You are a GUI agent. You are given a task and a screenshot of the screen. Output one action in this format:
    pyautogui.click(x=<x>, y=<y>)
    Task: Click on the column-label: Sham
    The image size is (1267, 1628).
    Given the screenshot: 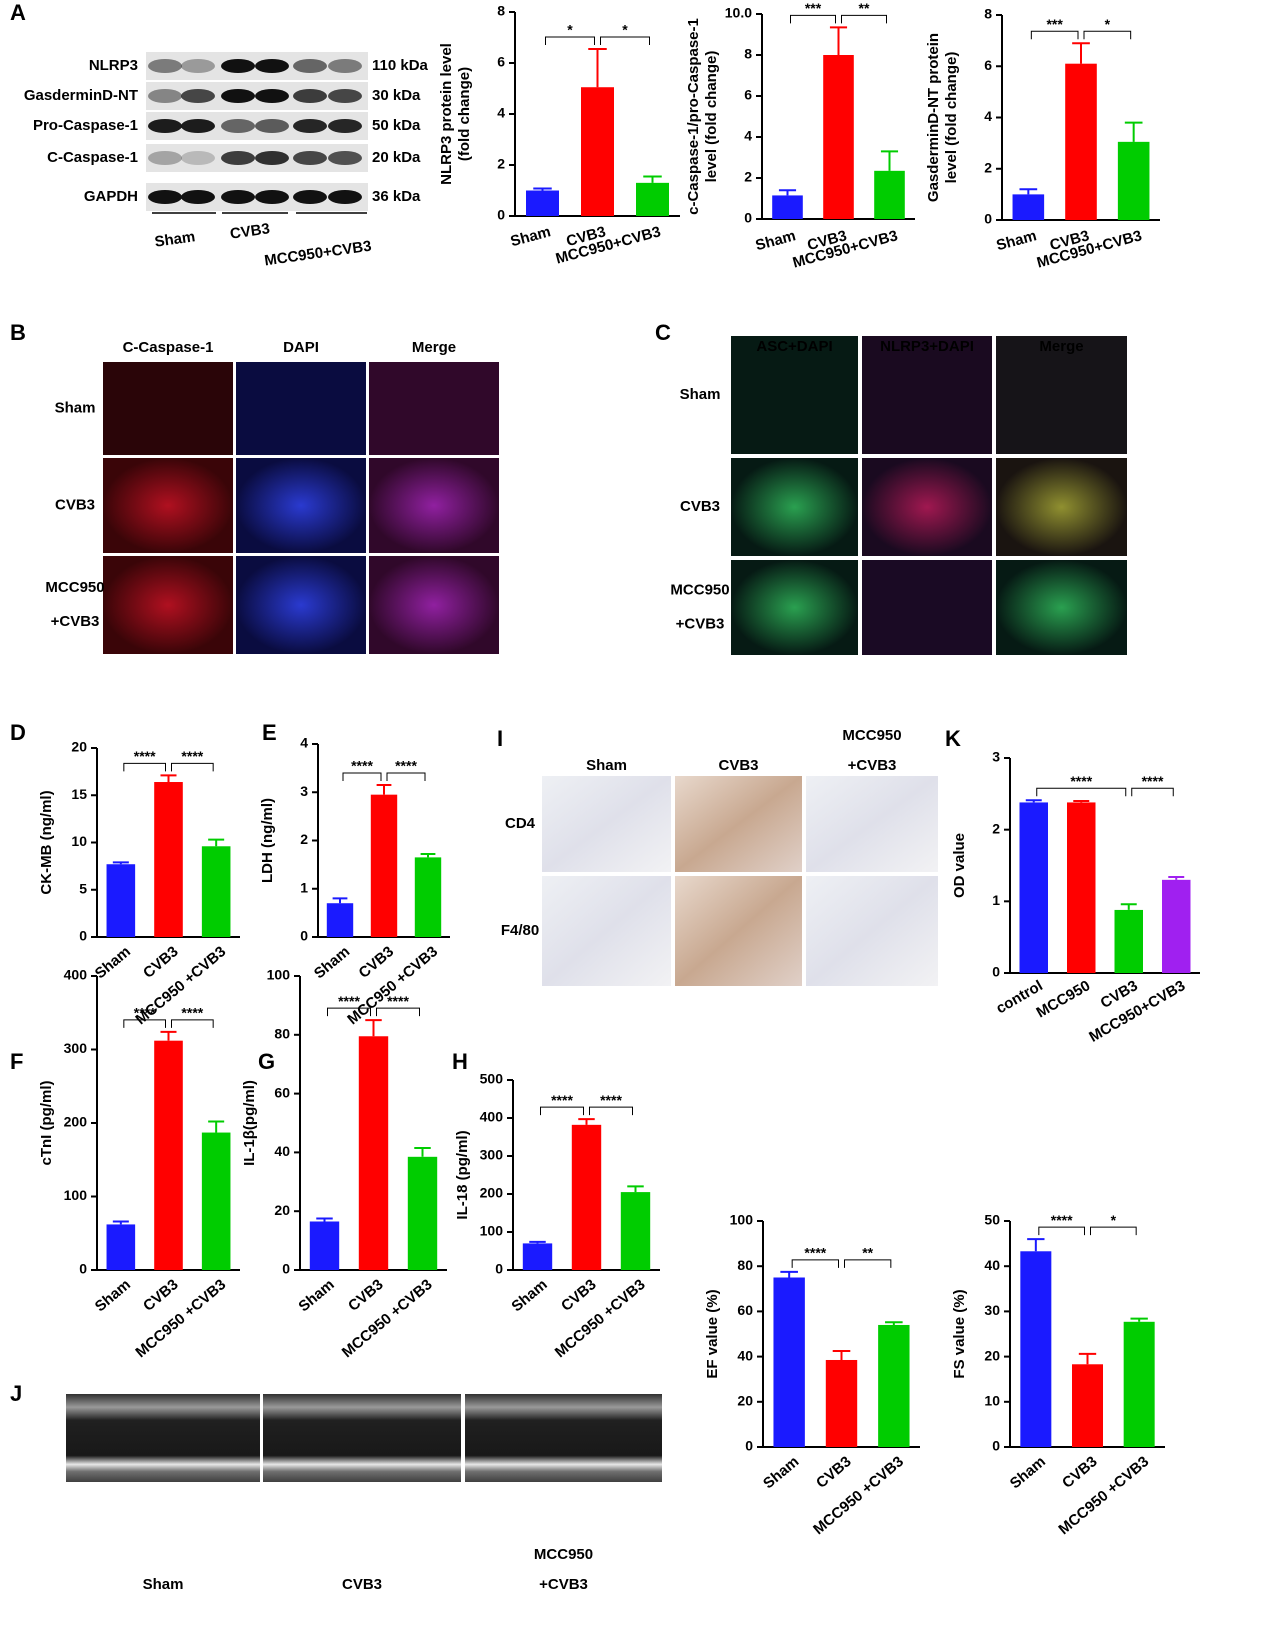 What is the action you would take?
    pyautogui.click(x=606, y=765)
    